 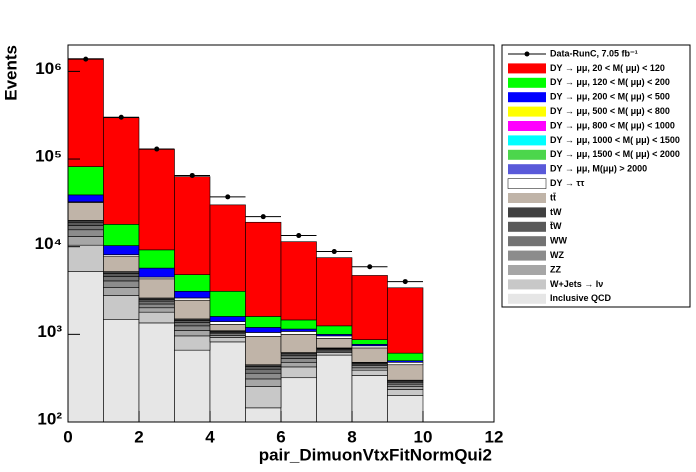 I want to click on y-tick-label: 10⁵, so click(x=48, y=156).